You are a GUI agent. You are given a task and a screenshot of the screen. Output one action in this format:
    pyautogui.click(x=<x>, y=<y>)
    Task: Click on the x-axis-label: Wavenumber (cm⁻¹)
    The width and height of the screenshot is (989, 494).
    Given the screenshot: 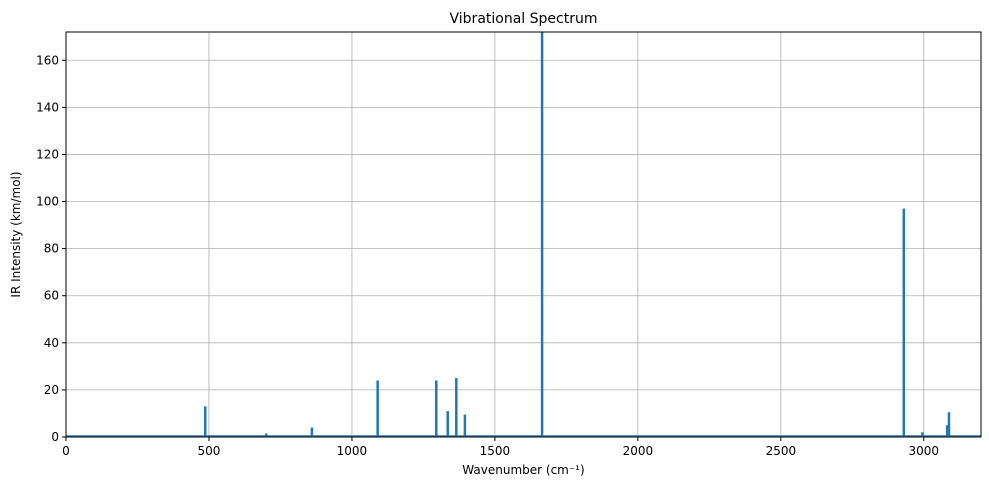 What is the action you would take?
    pyautogui.click(x=523, y=470)
    